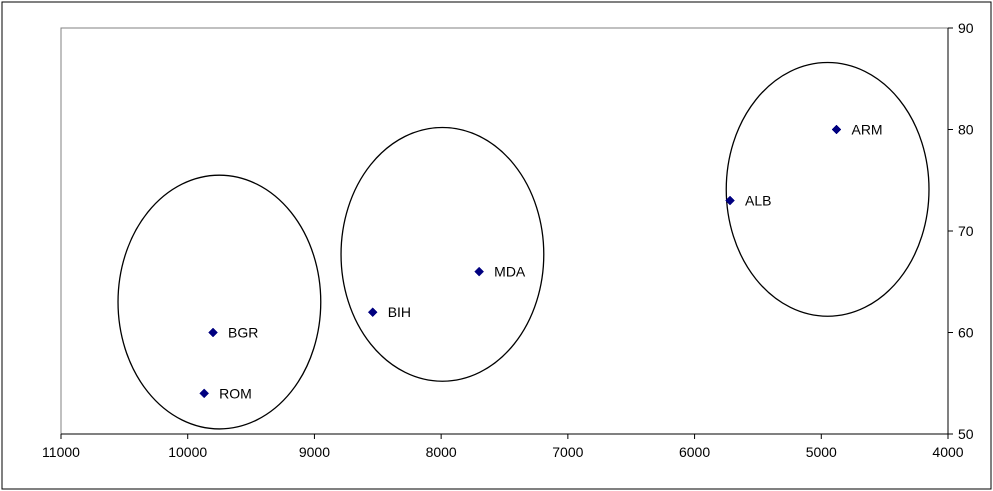 Image resolution: width=993 pixels, height=491 pixels. What do you see at coordinates (966, 231) in the screenshot?
I see `y-tick-label: 70` at bounding box center [966, 231].